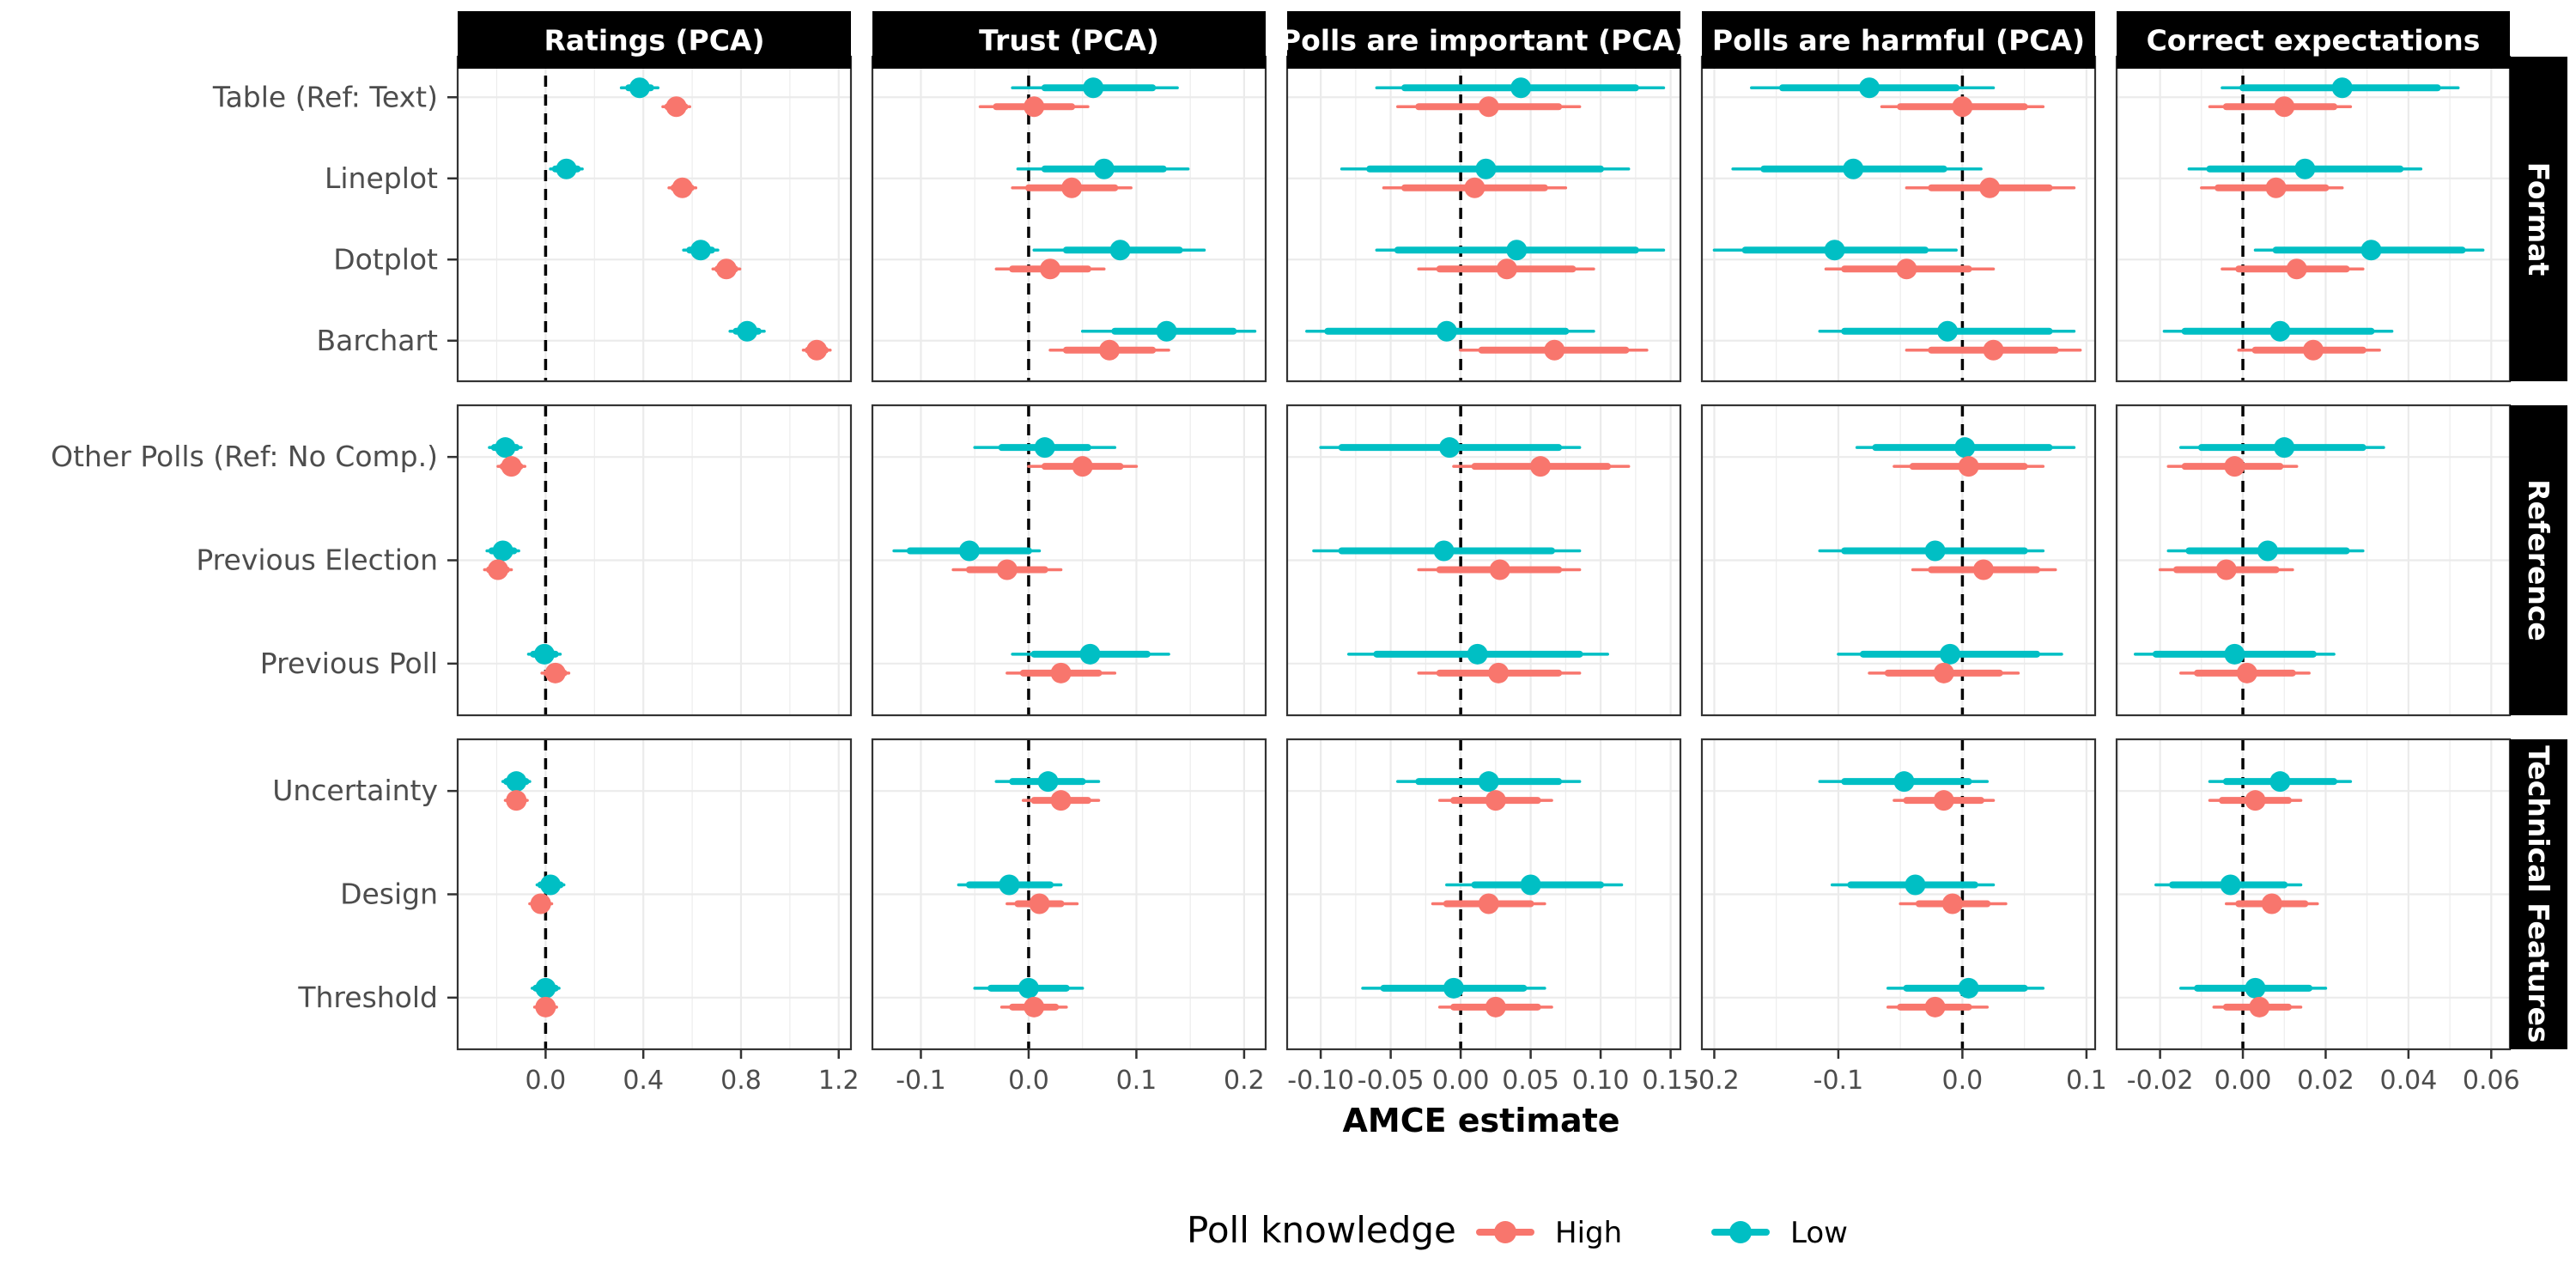  I want to click on y-tick-label-previous-poll: Previous Poll, so click(349, 663).